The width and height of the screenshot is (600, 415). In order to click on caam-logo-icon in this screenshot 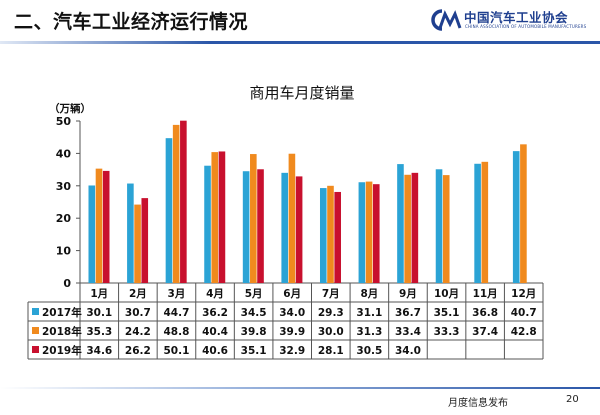, I will do `click(446, 20)`.